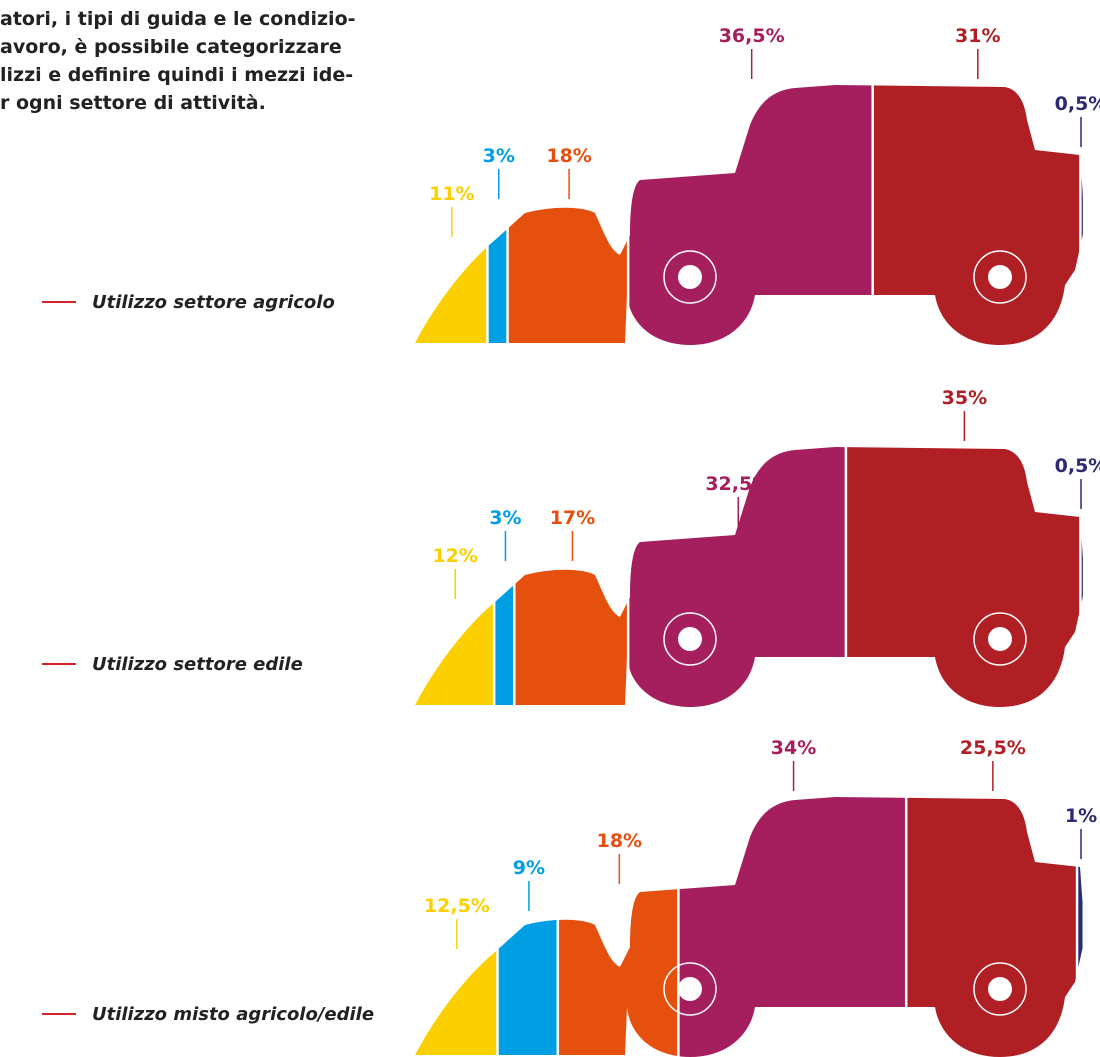 The width and height of the screenshot is (1100, 1057). Describe the element at coordinates (176, 75) in the screenshot. I see `intro-line: lizzi e definire quindi i mezzi ide-` at that location.